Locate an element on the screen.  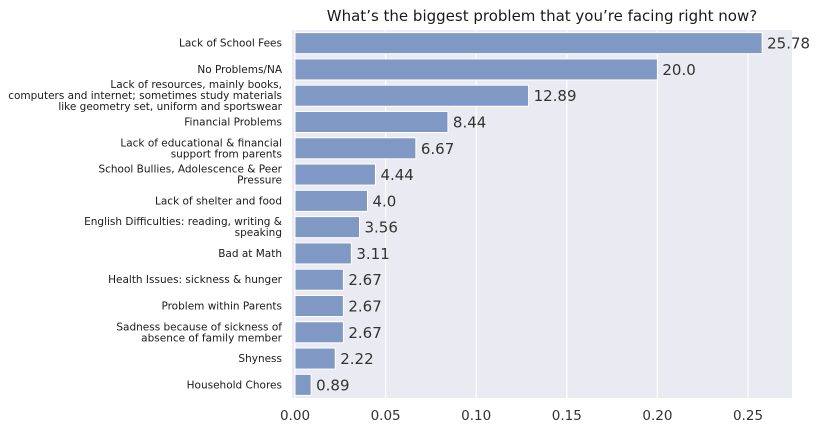
bar-value-label: 3.56 is located at coordinates (381, 228).